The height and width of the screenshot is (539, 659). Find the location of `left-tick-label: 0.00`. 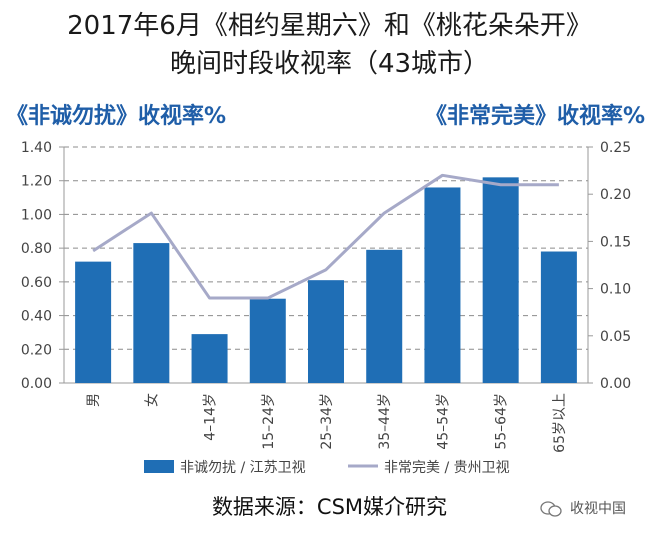

left-tick-label: 0.00 is located at coordinates (36, 384).